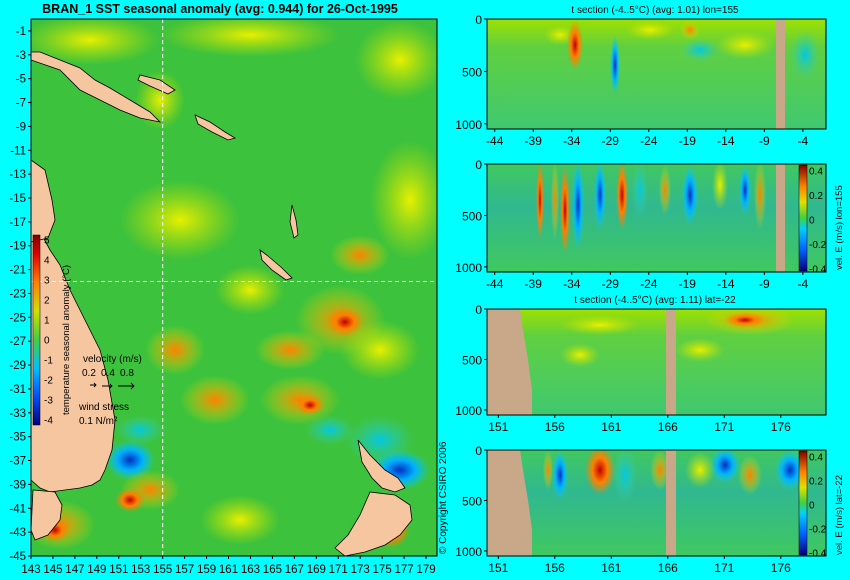 The width and height of the screenshot is (850, 580). What do you see at coordinates (478, 451) in the screenshot?
I see `section-4-y-tick-label: 0` at bounding box center [478, 451].